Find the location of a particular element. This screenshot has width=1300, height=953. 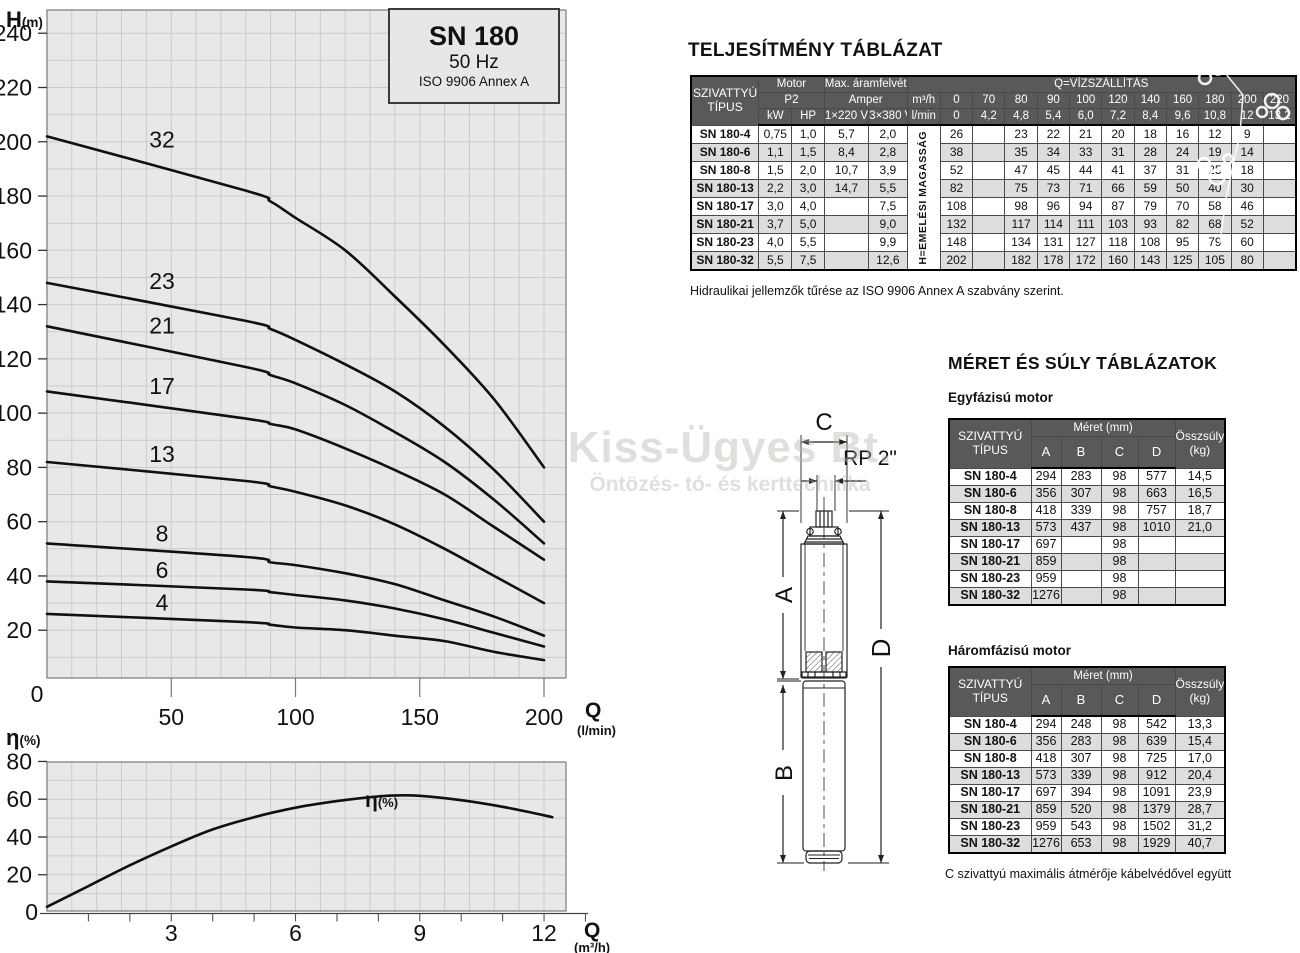

dimension-row: SN 180-32 1276 98 is located at coordinates (1087, 596).